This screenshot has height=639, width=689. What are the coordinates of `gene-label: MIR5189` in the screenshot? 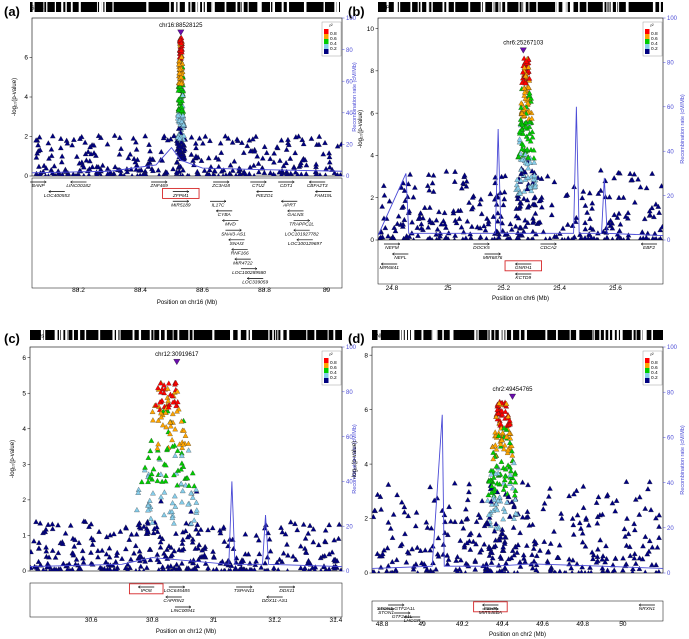 It's located at (181, 205).